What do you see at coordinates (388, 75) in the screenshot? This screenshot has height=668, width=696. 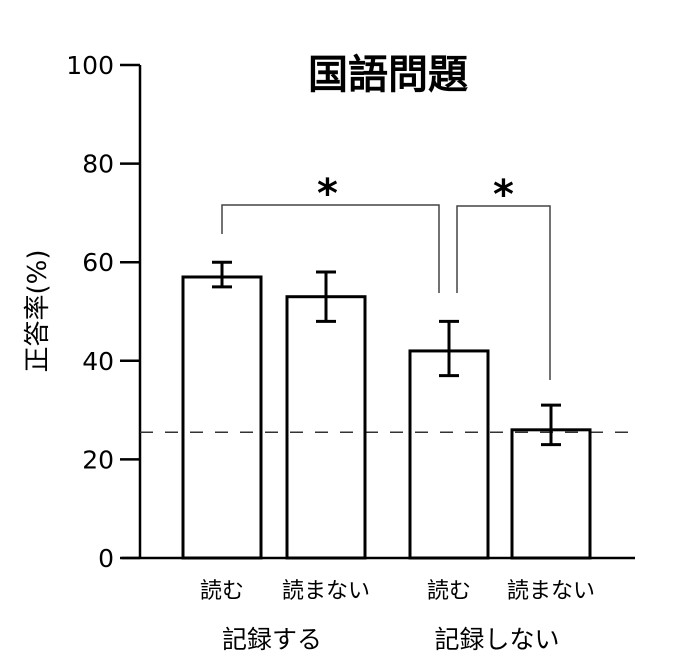 I see `chart-title: 国語問題` at bounding box center [388, 75].